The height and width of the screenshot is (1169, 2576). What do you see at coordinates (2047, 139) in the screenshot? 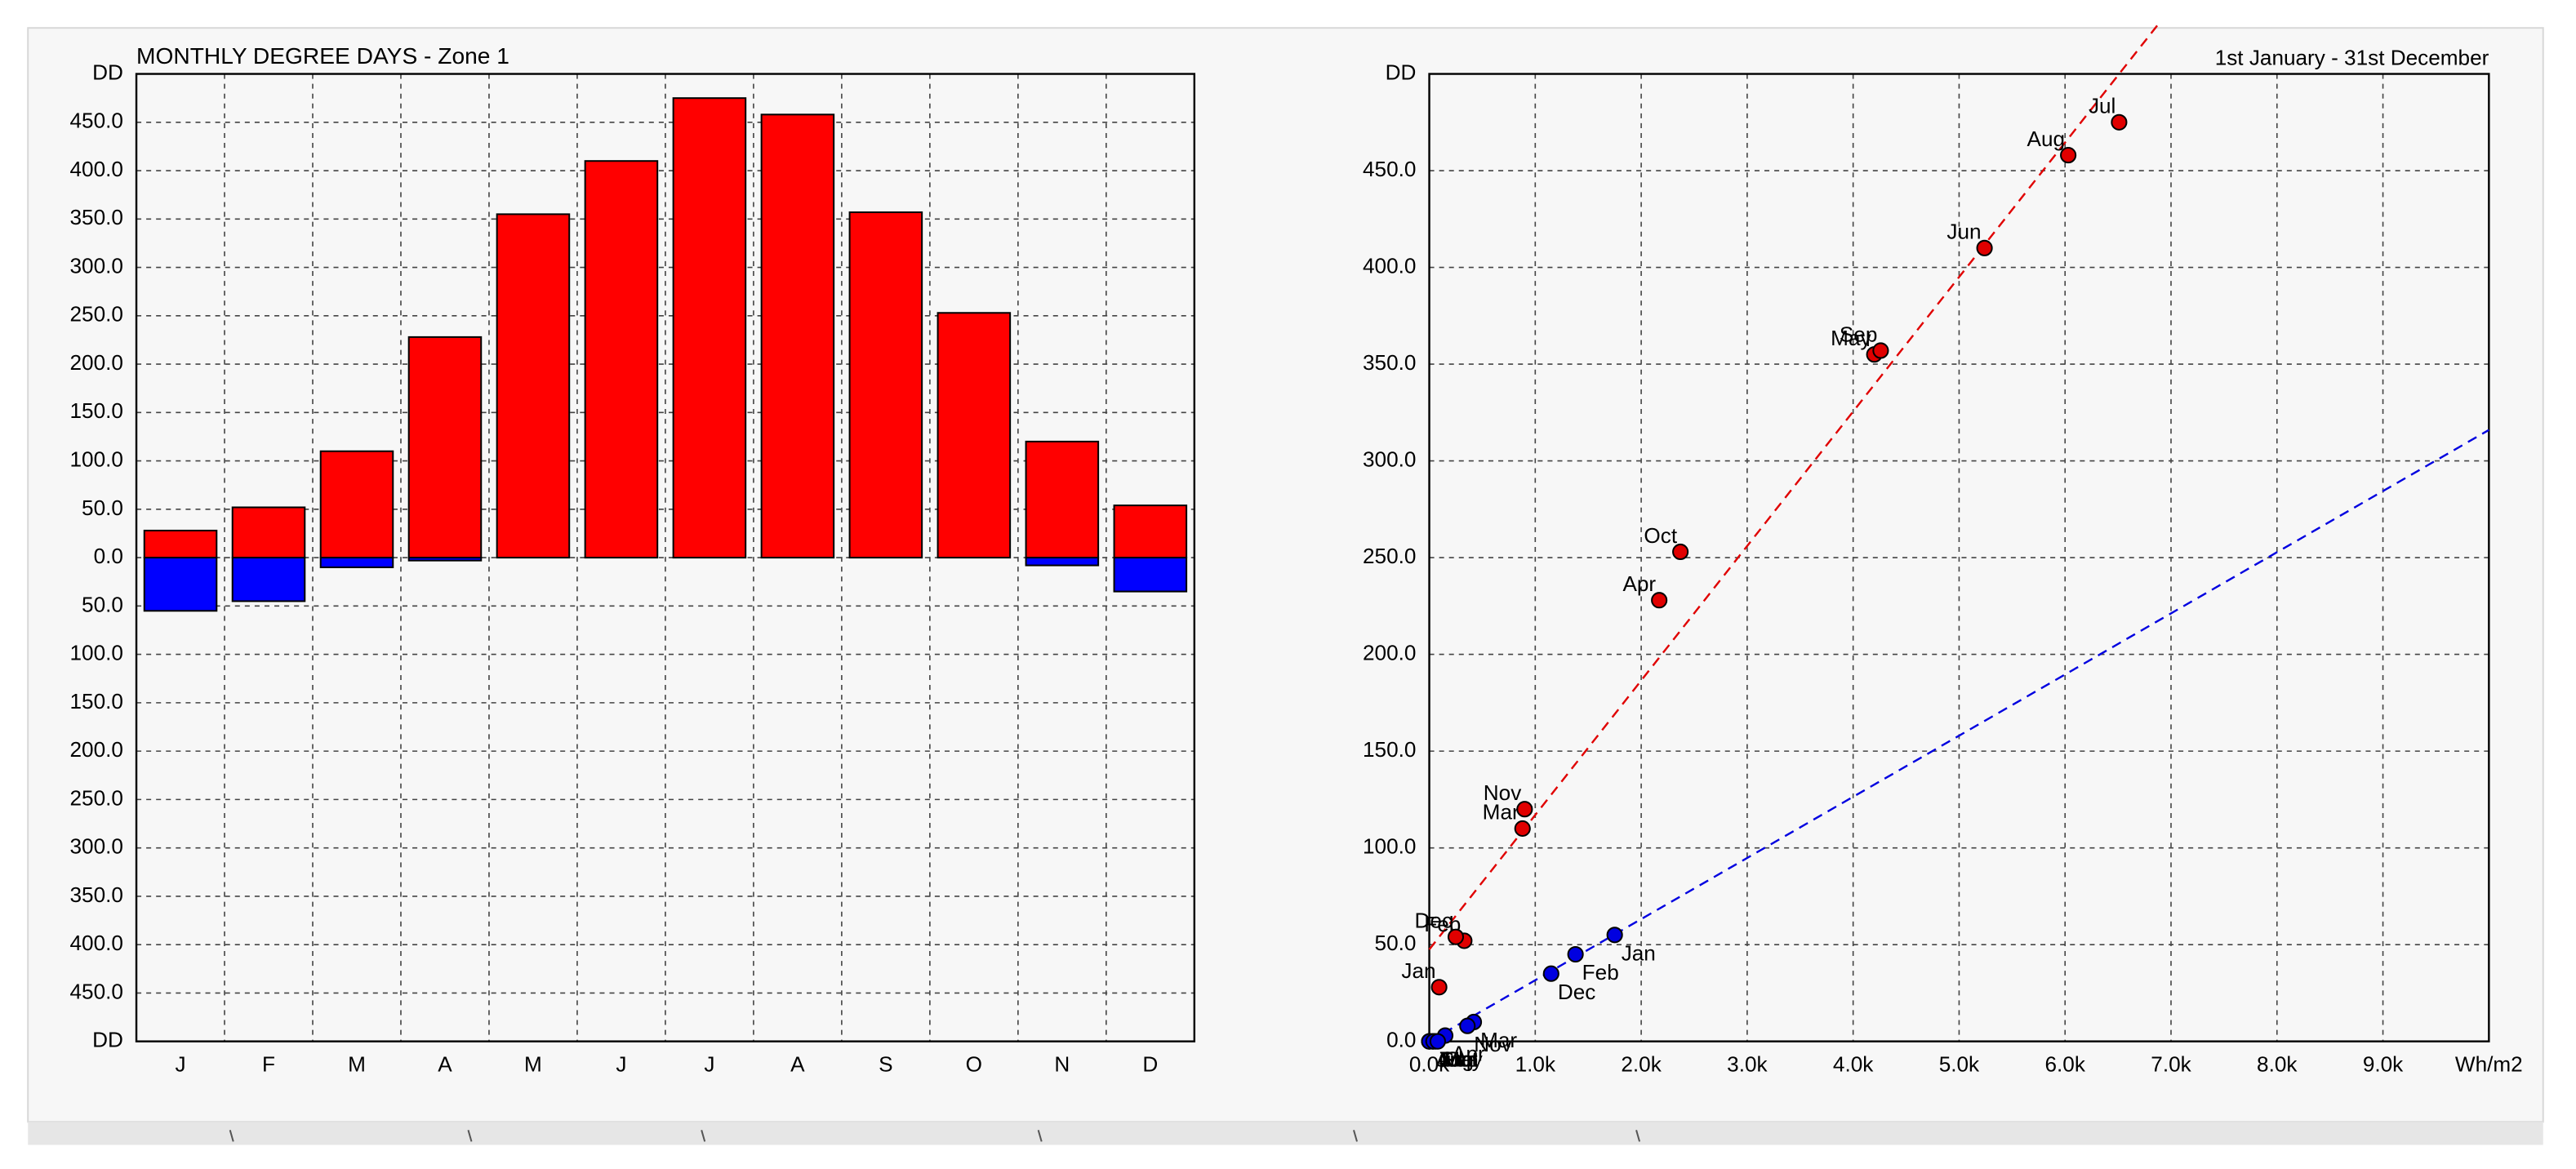
I see `point-label: Aug` at bounding box center [2047, 139].